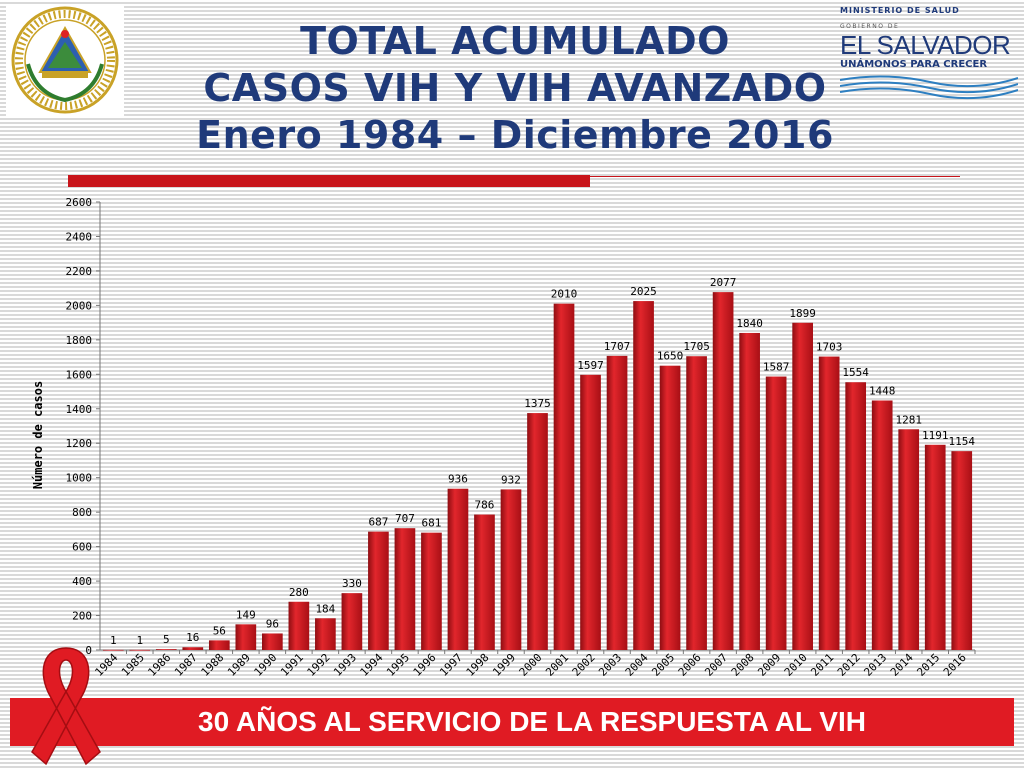 This screenshot has width=1024, height=768. What do you see at coordinates (515, 88) in the screenshot?
I see `title-line-2: CASOS VIH Y VIH AVANZADO` at bounding box center [515, 88].